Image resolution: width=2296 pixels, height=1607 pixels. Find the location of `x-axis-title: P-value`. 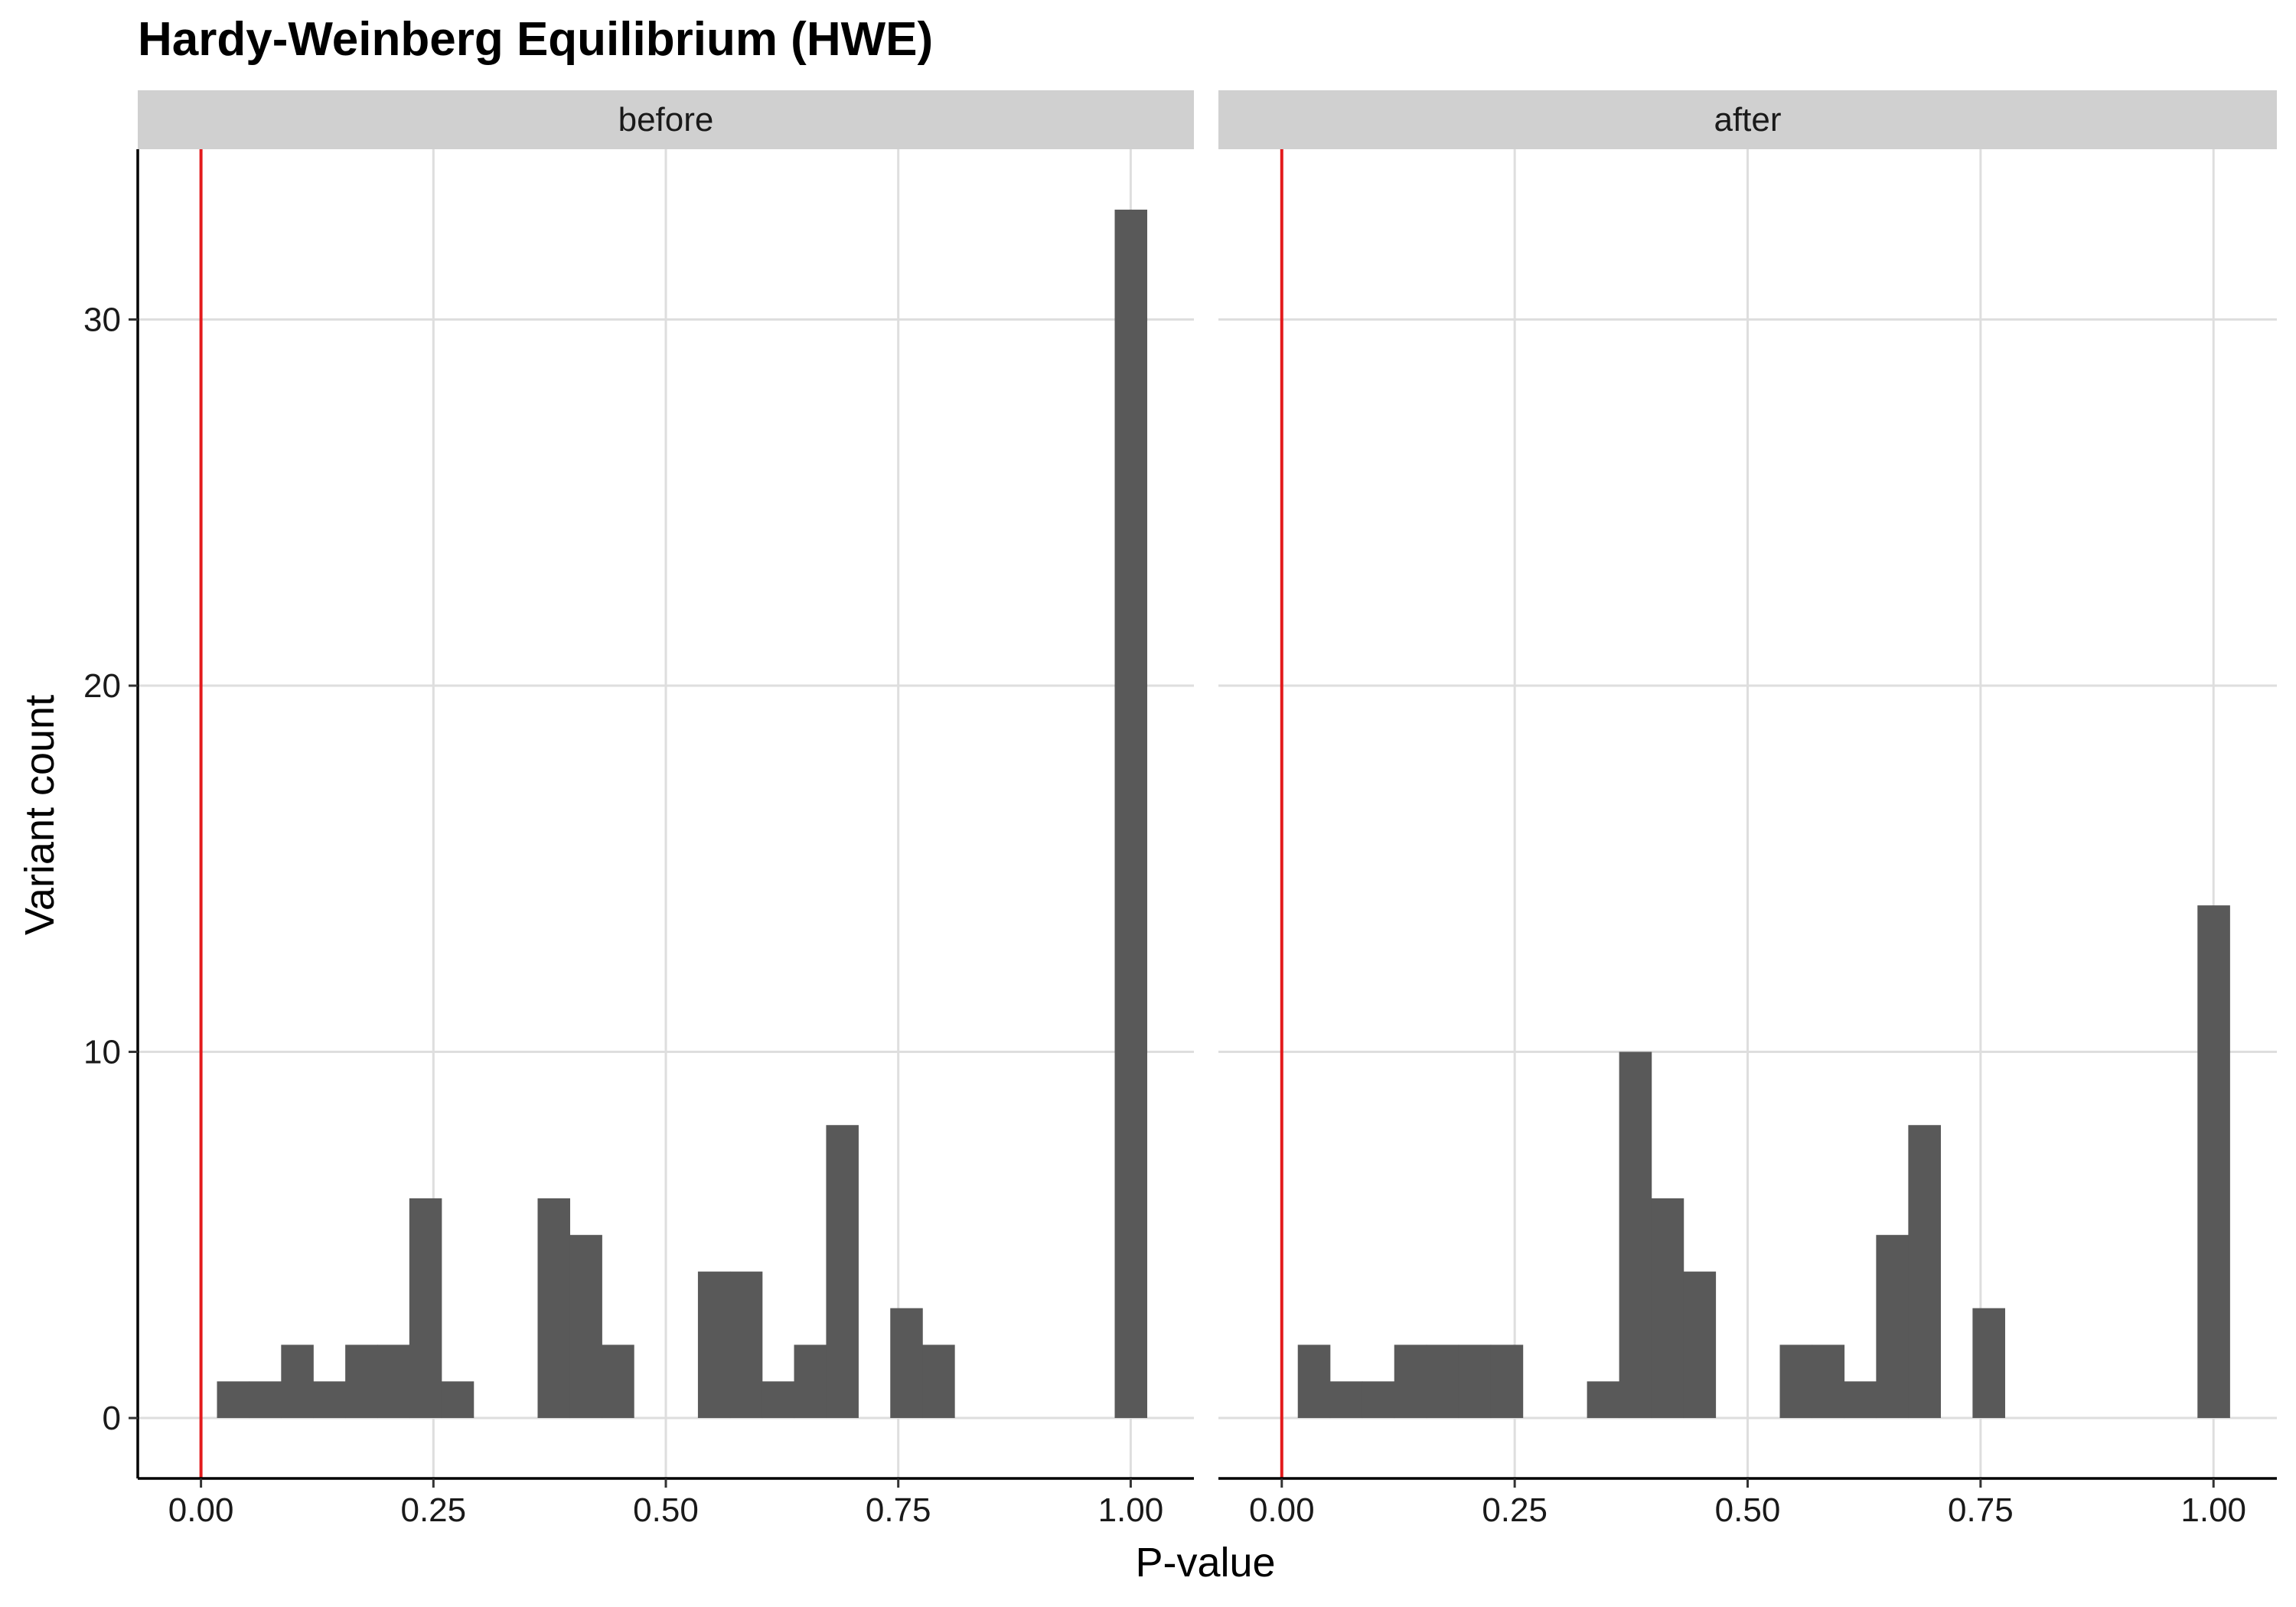

x-axis-title: P-value is located at coordinates (1205, 1563).